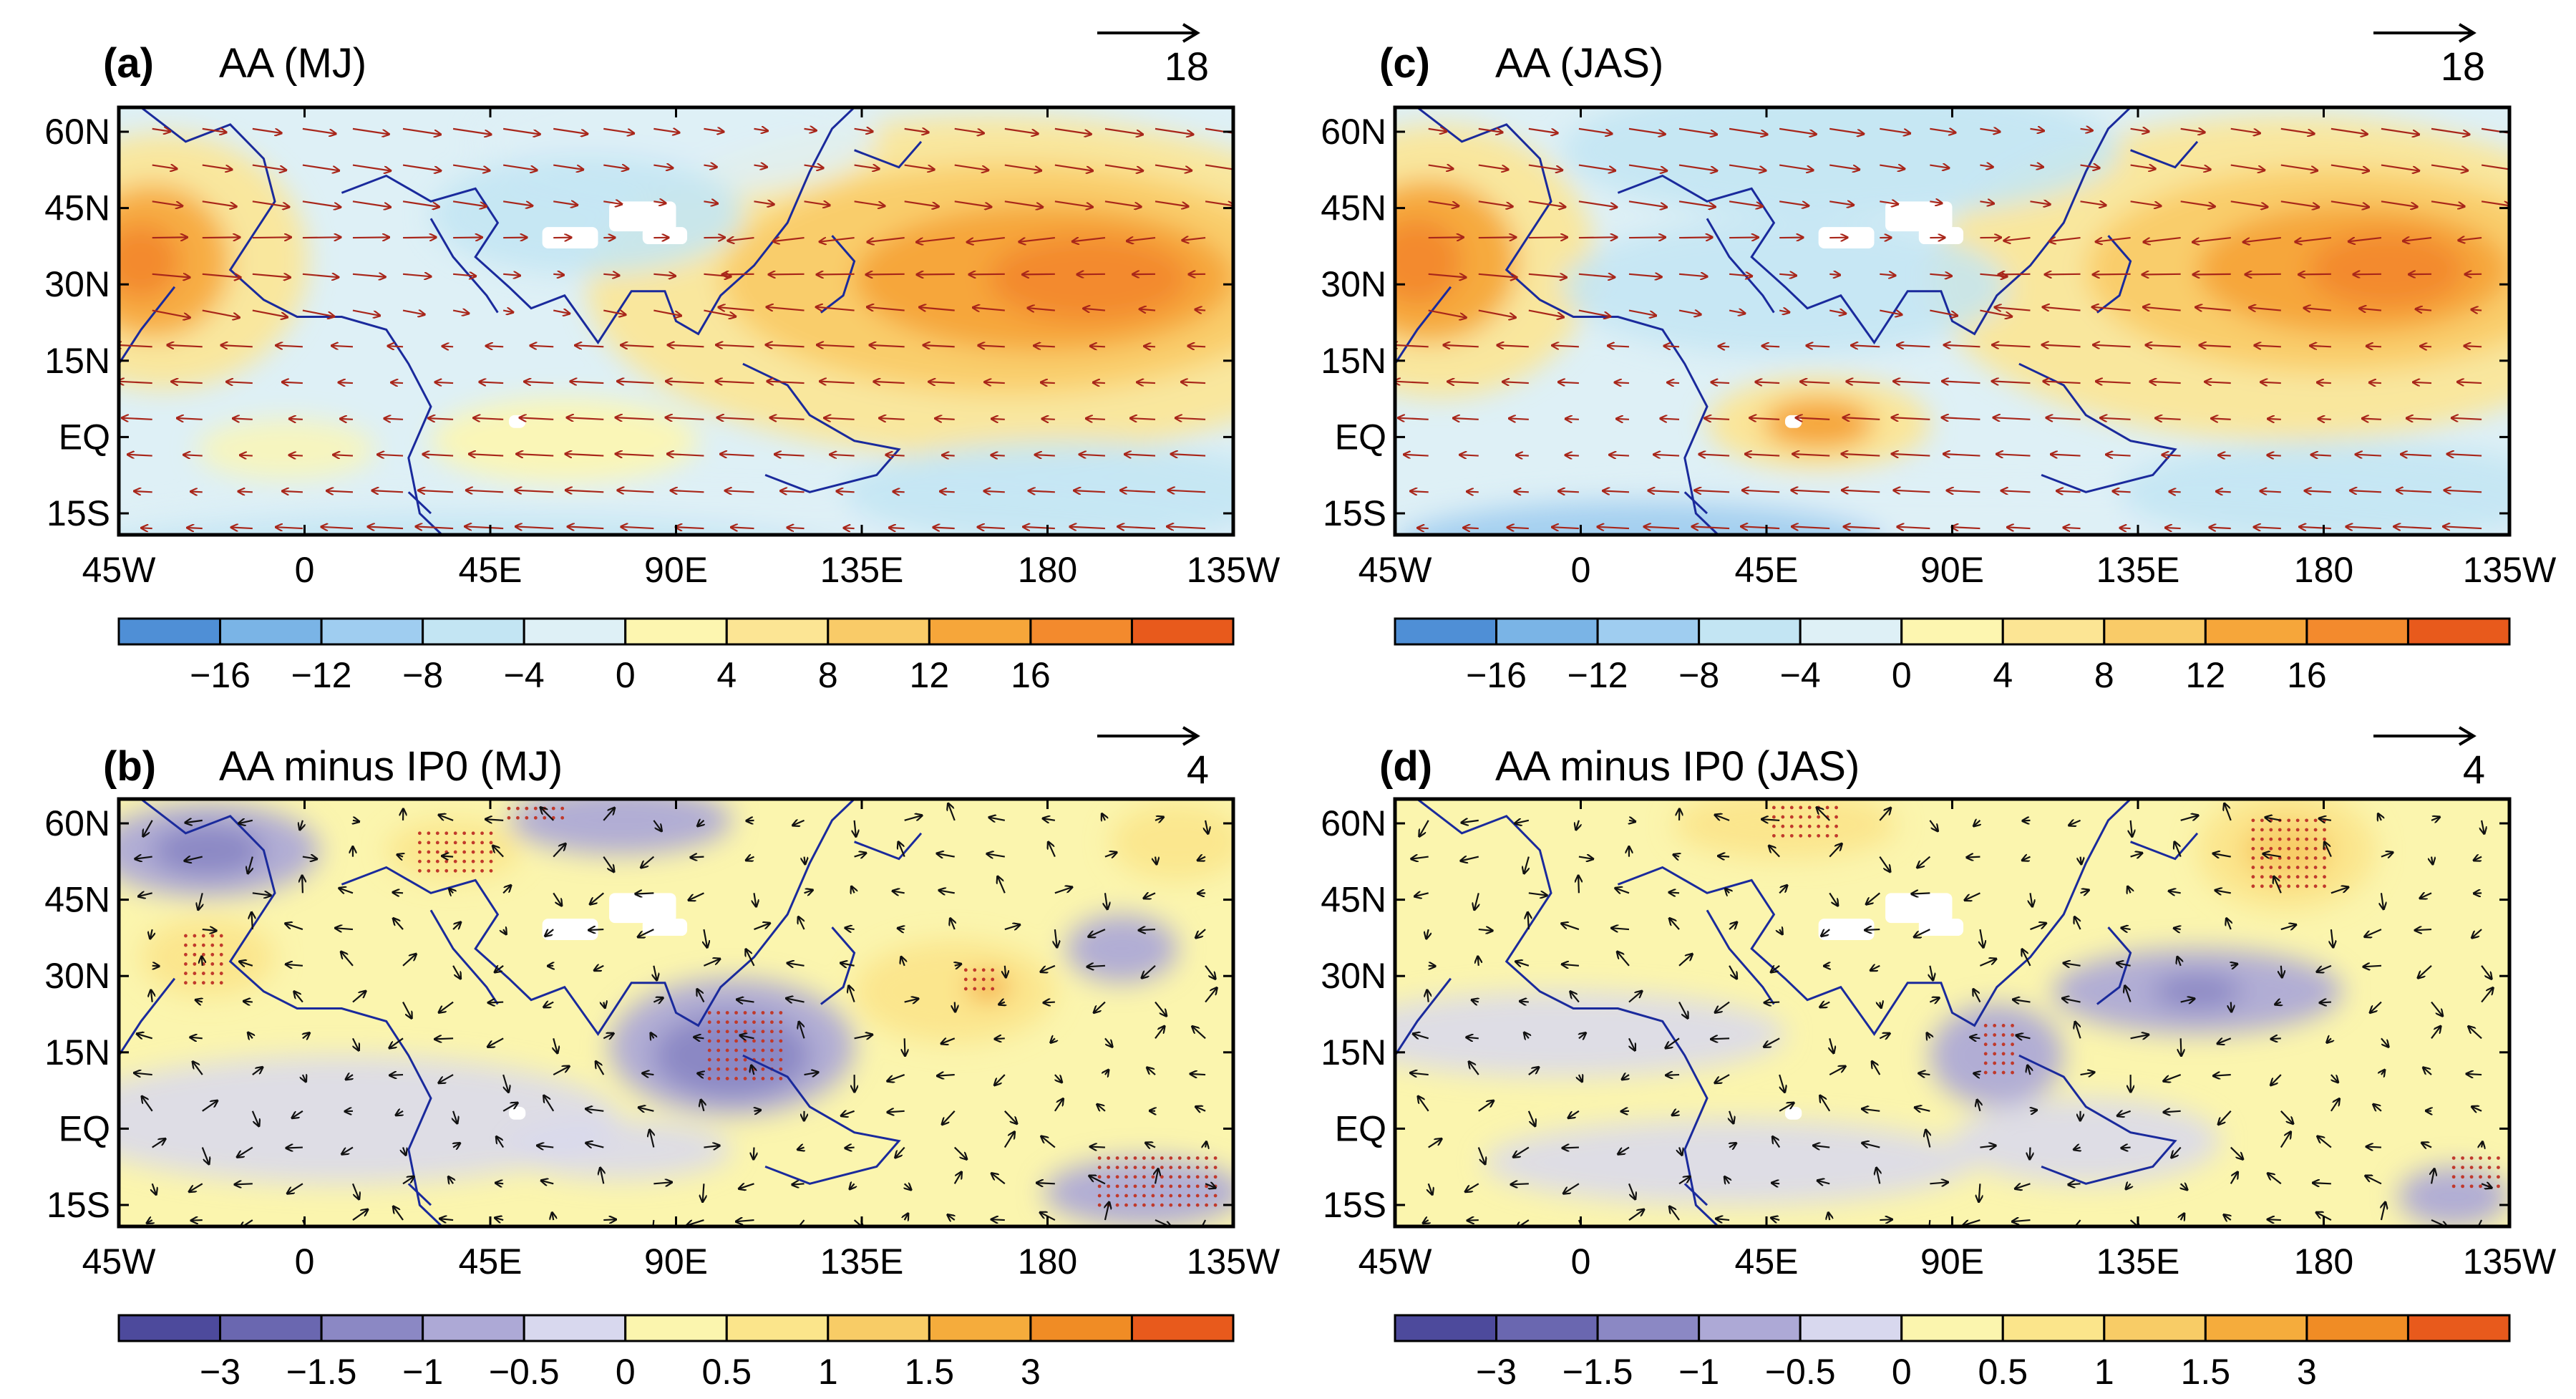 The height and width of the screenshot is (1399, 2576). What do you see at coordinates (1031, 675) in the screenshot?
I see `colorbar-label: 16` at bounding box center [1031, 675].